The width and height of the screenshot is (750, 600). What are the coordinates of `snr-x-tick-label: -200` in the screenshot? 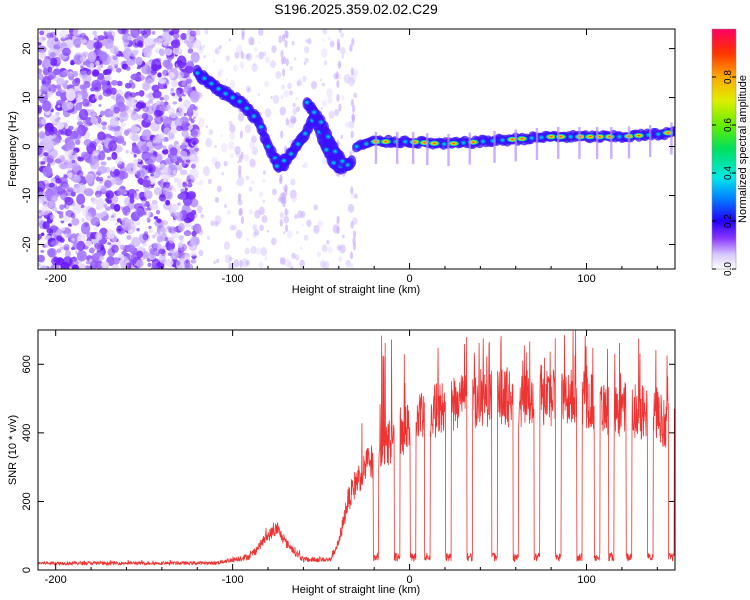 It's located at (56, 580).